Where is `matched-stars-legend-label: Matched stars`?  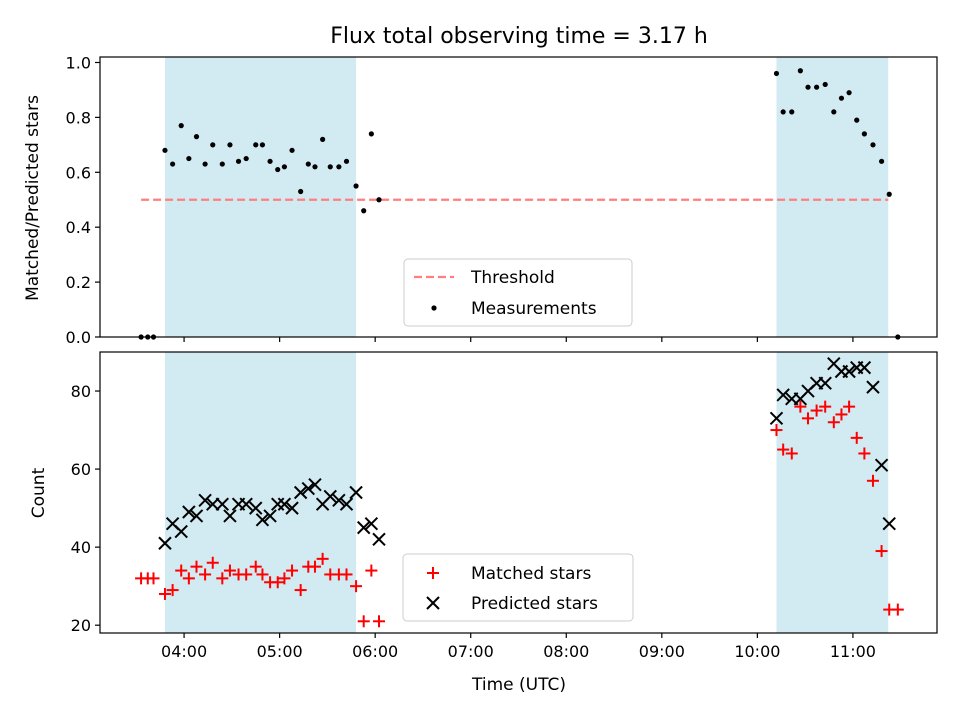 matched-stars-legend-label: Matched stars is located at coordinates (531, 574).